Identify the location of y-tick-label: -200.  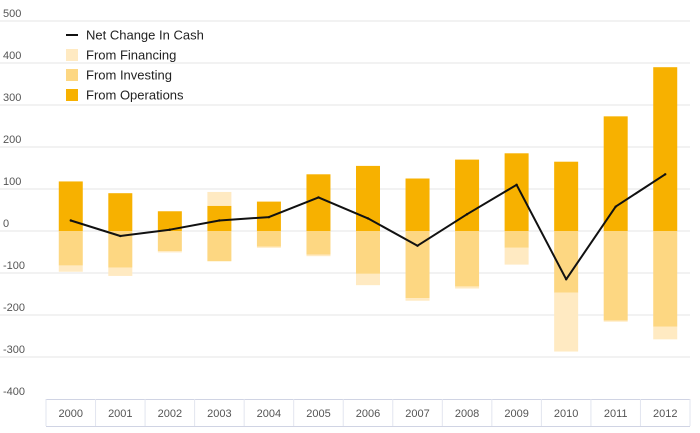
(14, 308).